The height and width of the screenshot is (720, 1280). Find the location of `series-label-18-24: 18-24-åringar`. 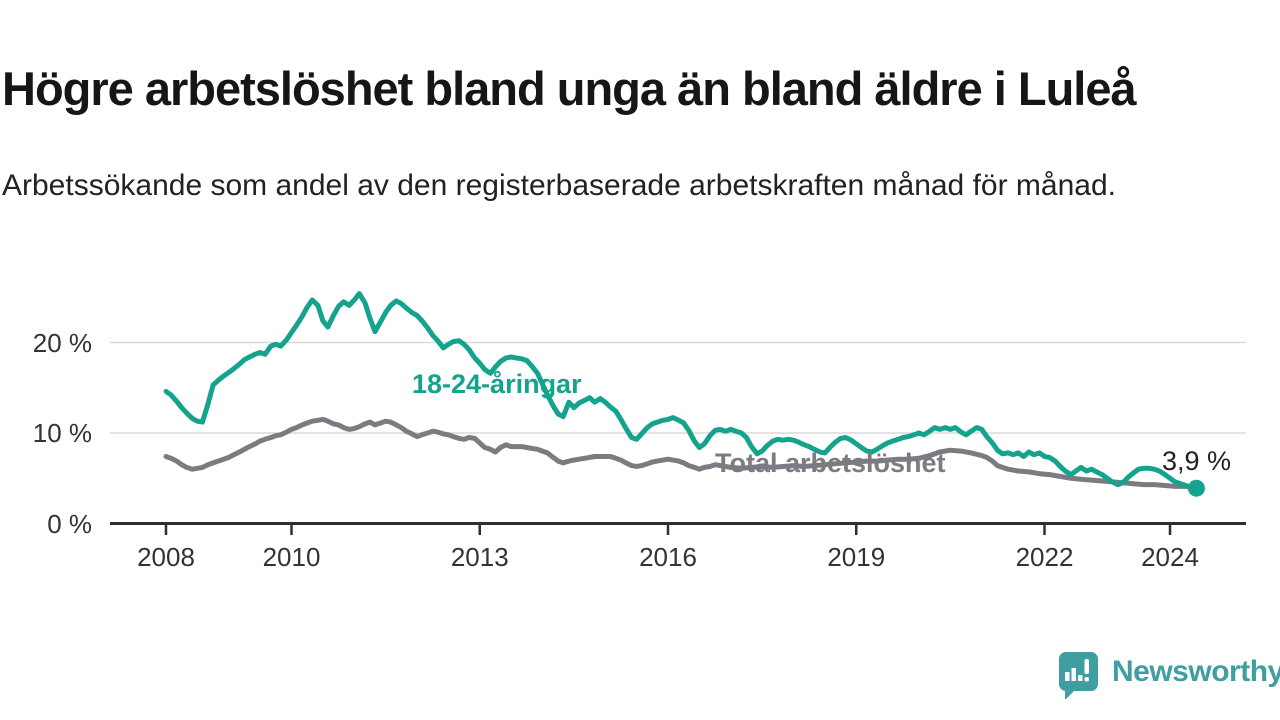

series-label-18-24: 18-24-åringar is located at coordinates (497, 384).